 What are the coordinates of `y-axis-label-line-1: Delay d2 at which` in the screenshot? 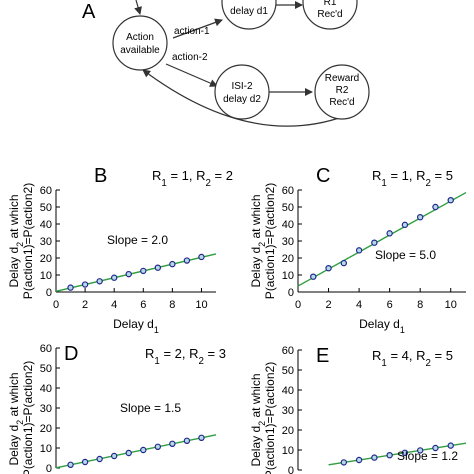 It's located at (16, 240).